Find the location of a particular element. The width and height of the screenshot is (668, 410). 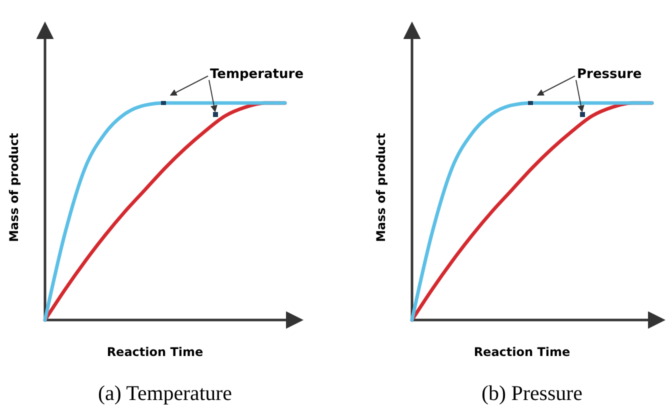

text: (b) Pressure is located at coordinates (532, 393).